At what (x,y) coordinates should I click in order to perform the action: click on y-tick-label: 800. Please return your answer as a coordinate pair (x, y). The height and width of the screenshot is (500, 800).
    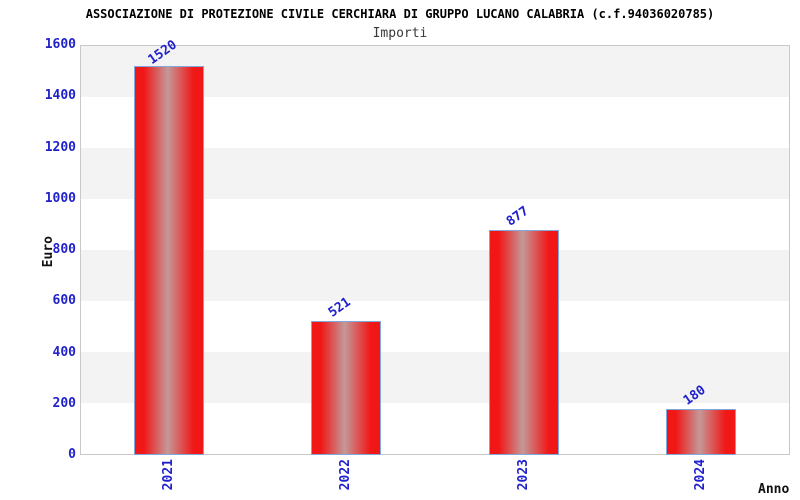
    Looking at the image, I should click on (64, 249).